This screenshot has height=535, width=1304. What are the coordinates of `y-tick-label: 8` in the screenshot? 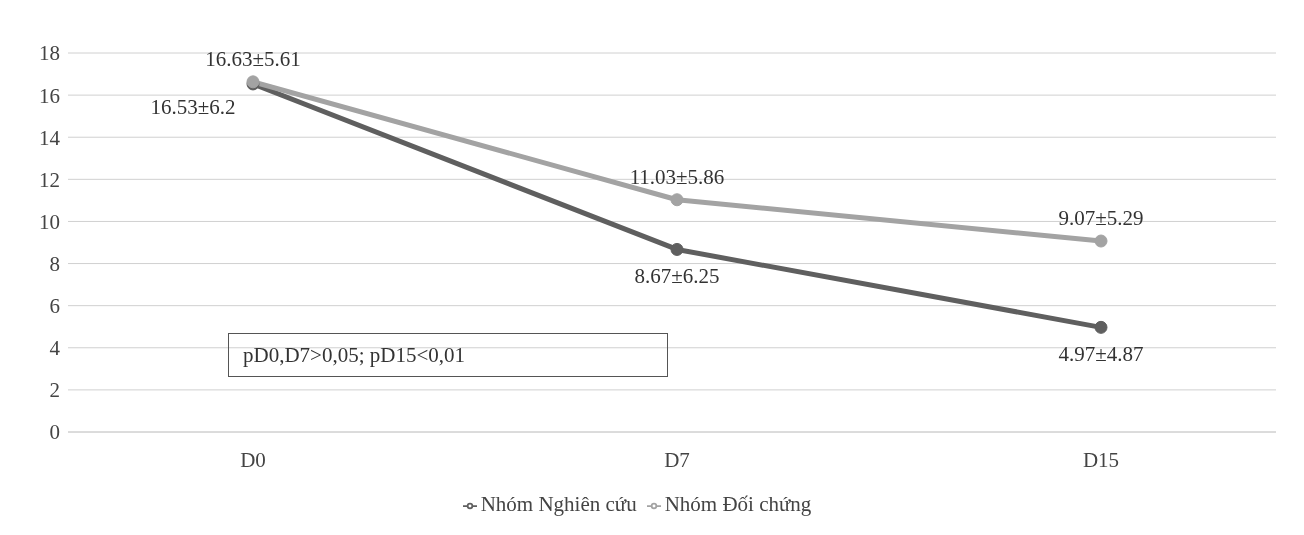 It's located at (54, 264).